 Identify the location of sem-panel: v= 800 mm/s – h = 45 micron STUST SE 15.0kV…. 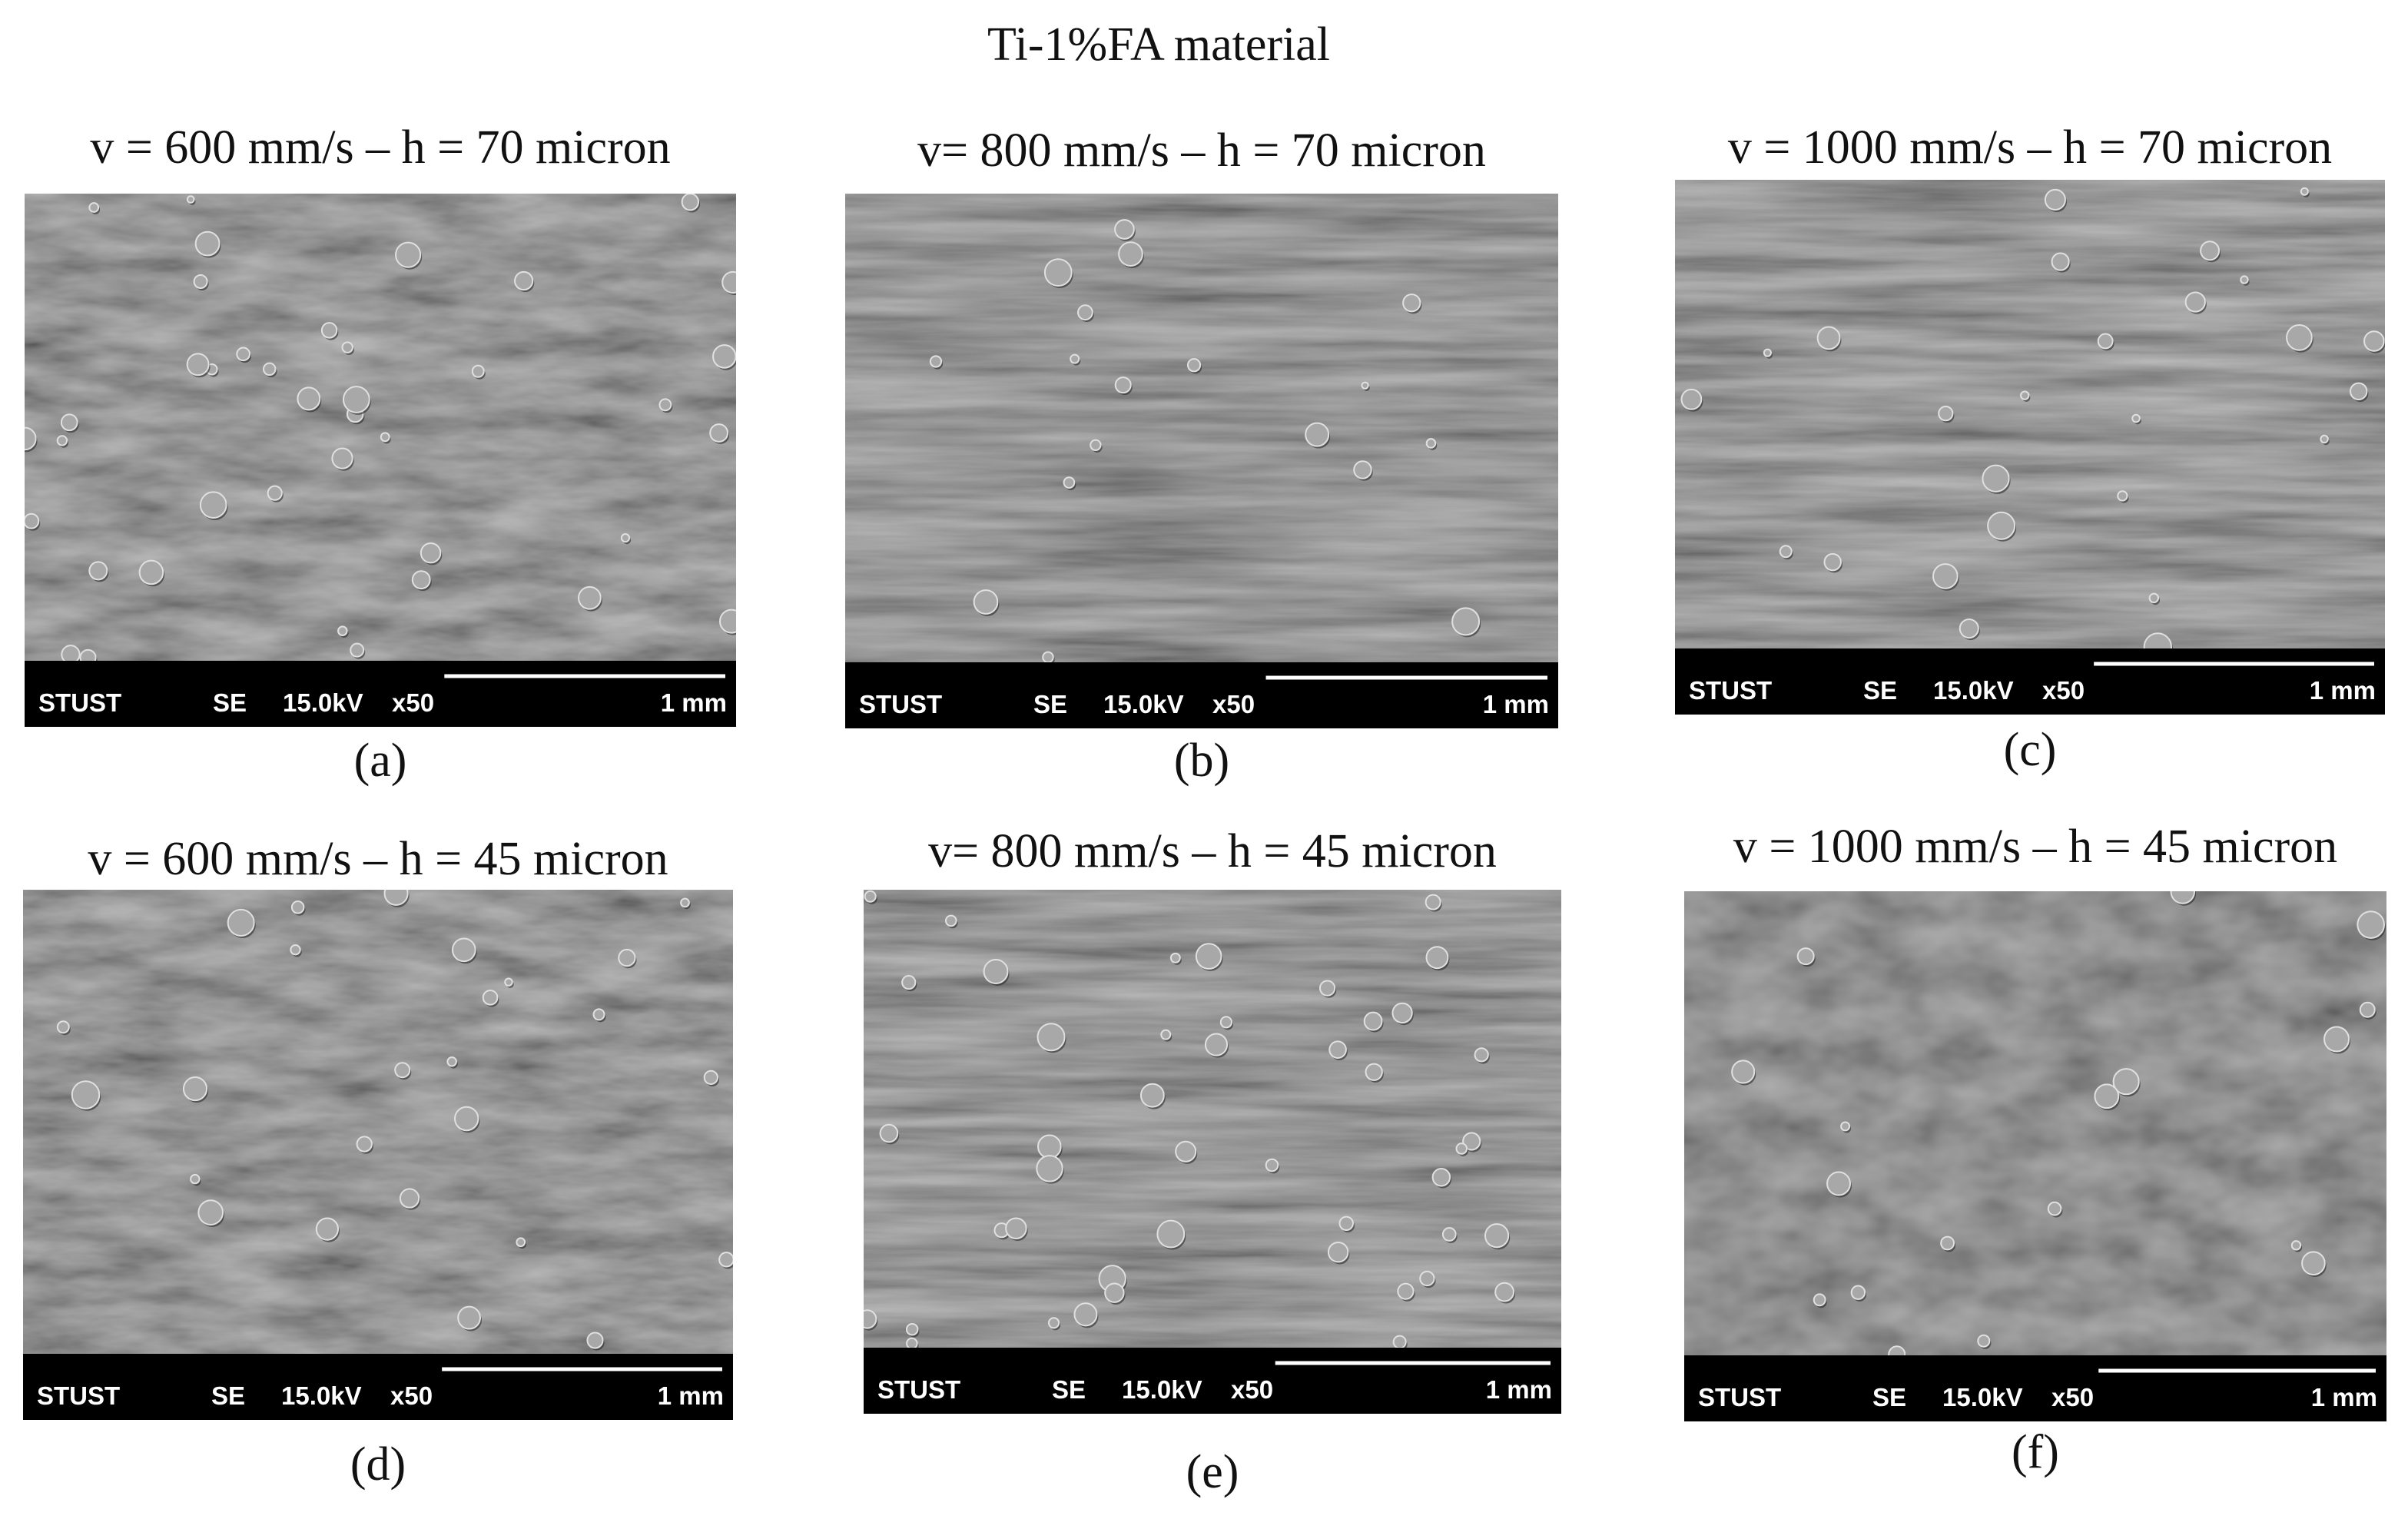
(1213, 1161).